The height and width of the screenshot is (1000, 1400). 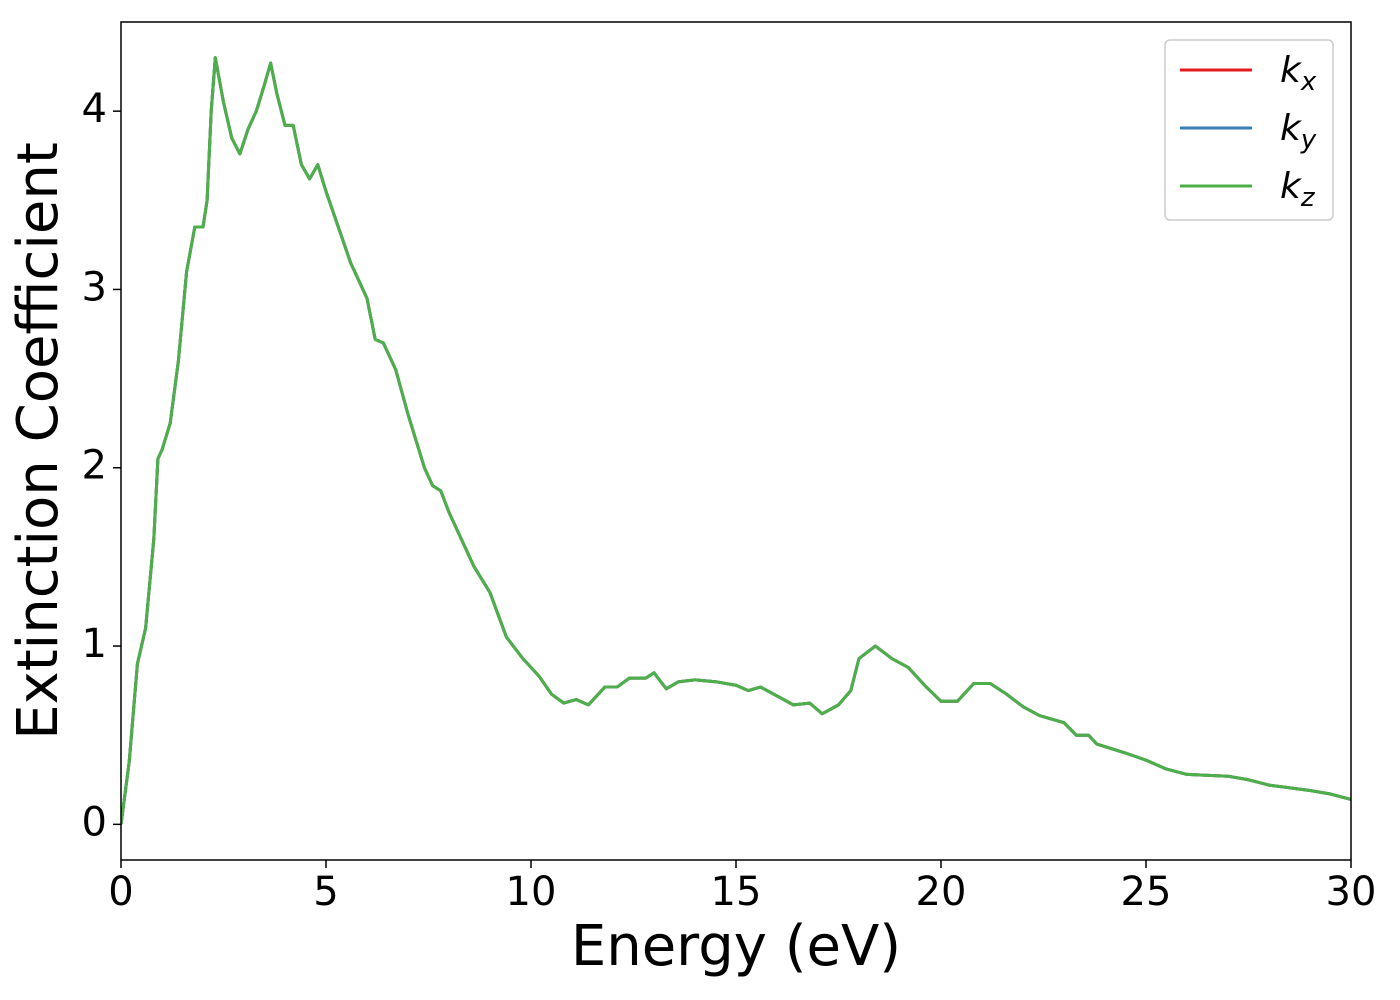 I want to click on y-tick-label: 2, so click(x=94, y=466).